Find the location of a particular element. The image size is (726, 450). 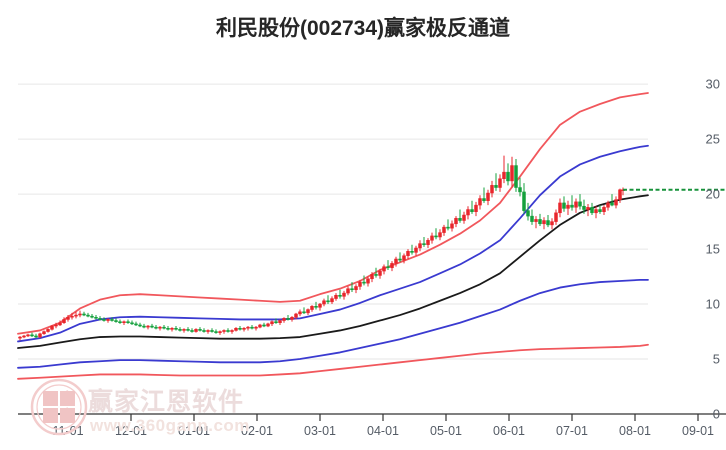

x-tick-label-02-01: 02-01 is located at coordinates (257, 431).